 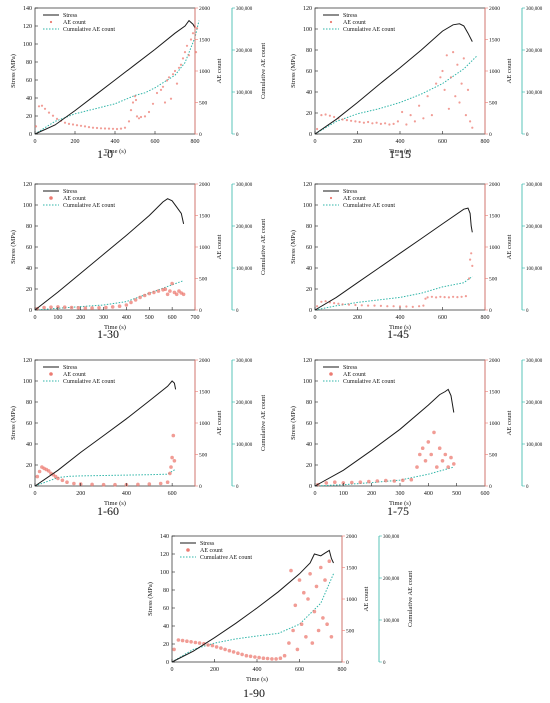 What do you see at coordinates (108, 334) in the screenshot?
I see `panel-caption: 1-30` at bounding box center [108, 334].